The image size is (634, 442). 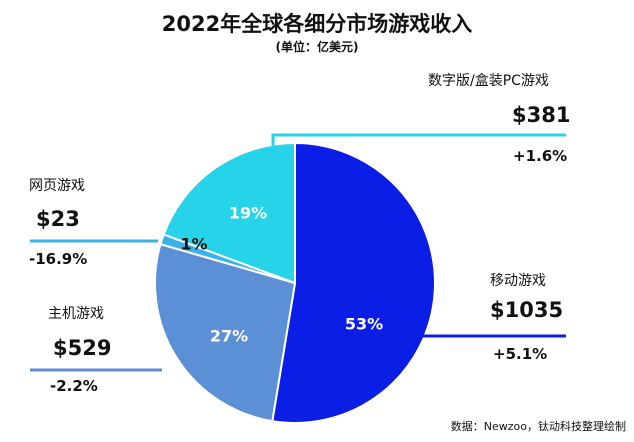 I want to click on legend-label-pc: 数字版/盒装PC游戏, so click(x=488, y=81).